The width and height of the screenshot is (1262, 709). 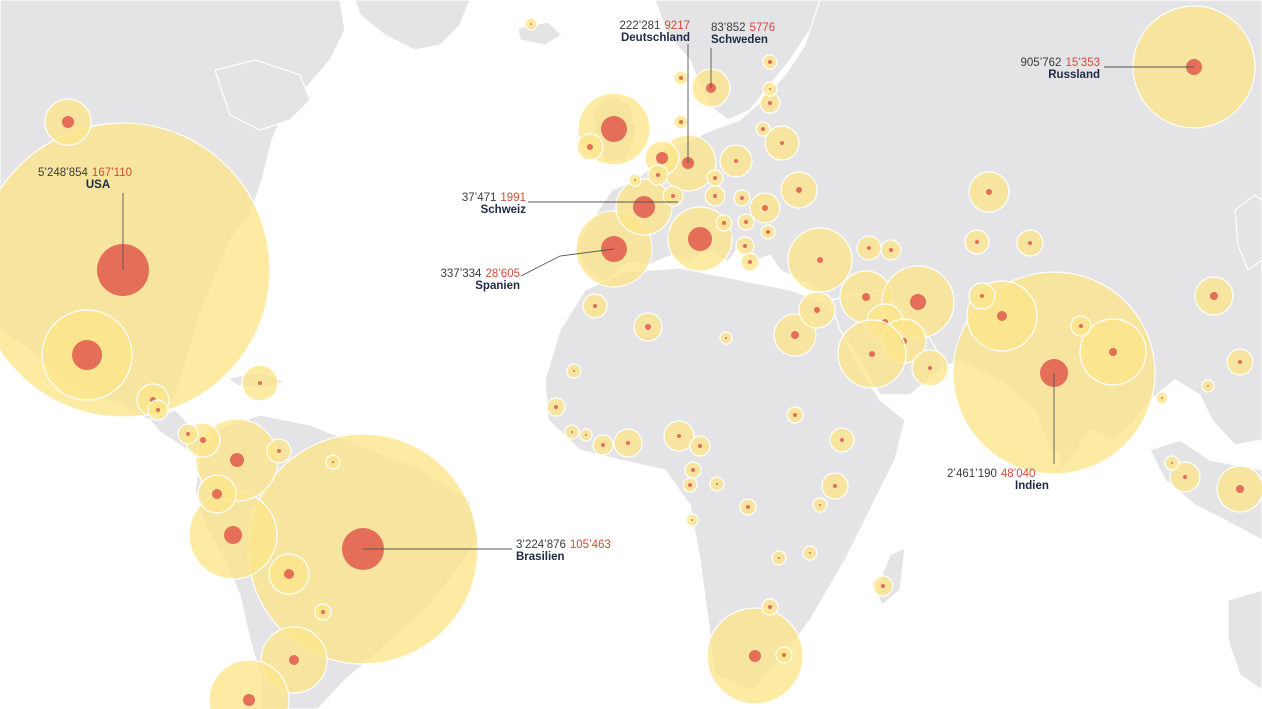 I want to click on deaths-schweiz: 1991, so click(x=513, y=198).